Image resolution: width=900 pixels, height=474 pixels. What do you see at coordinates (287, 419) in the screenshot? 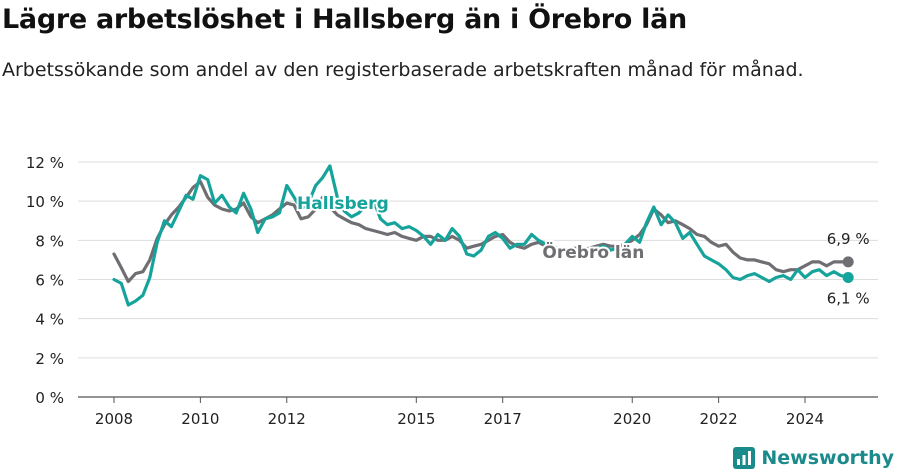
I see `x-tick-label: 2012` at bounding box center [287, 419].